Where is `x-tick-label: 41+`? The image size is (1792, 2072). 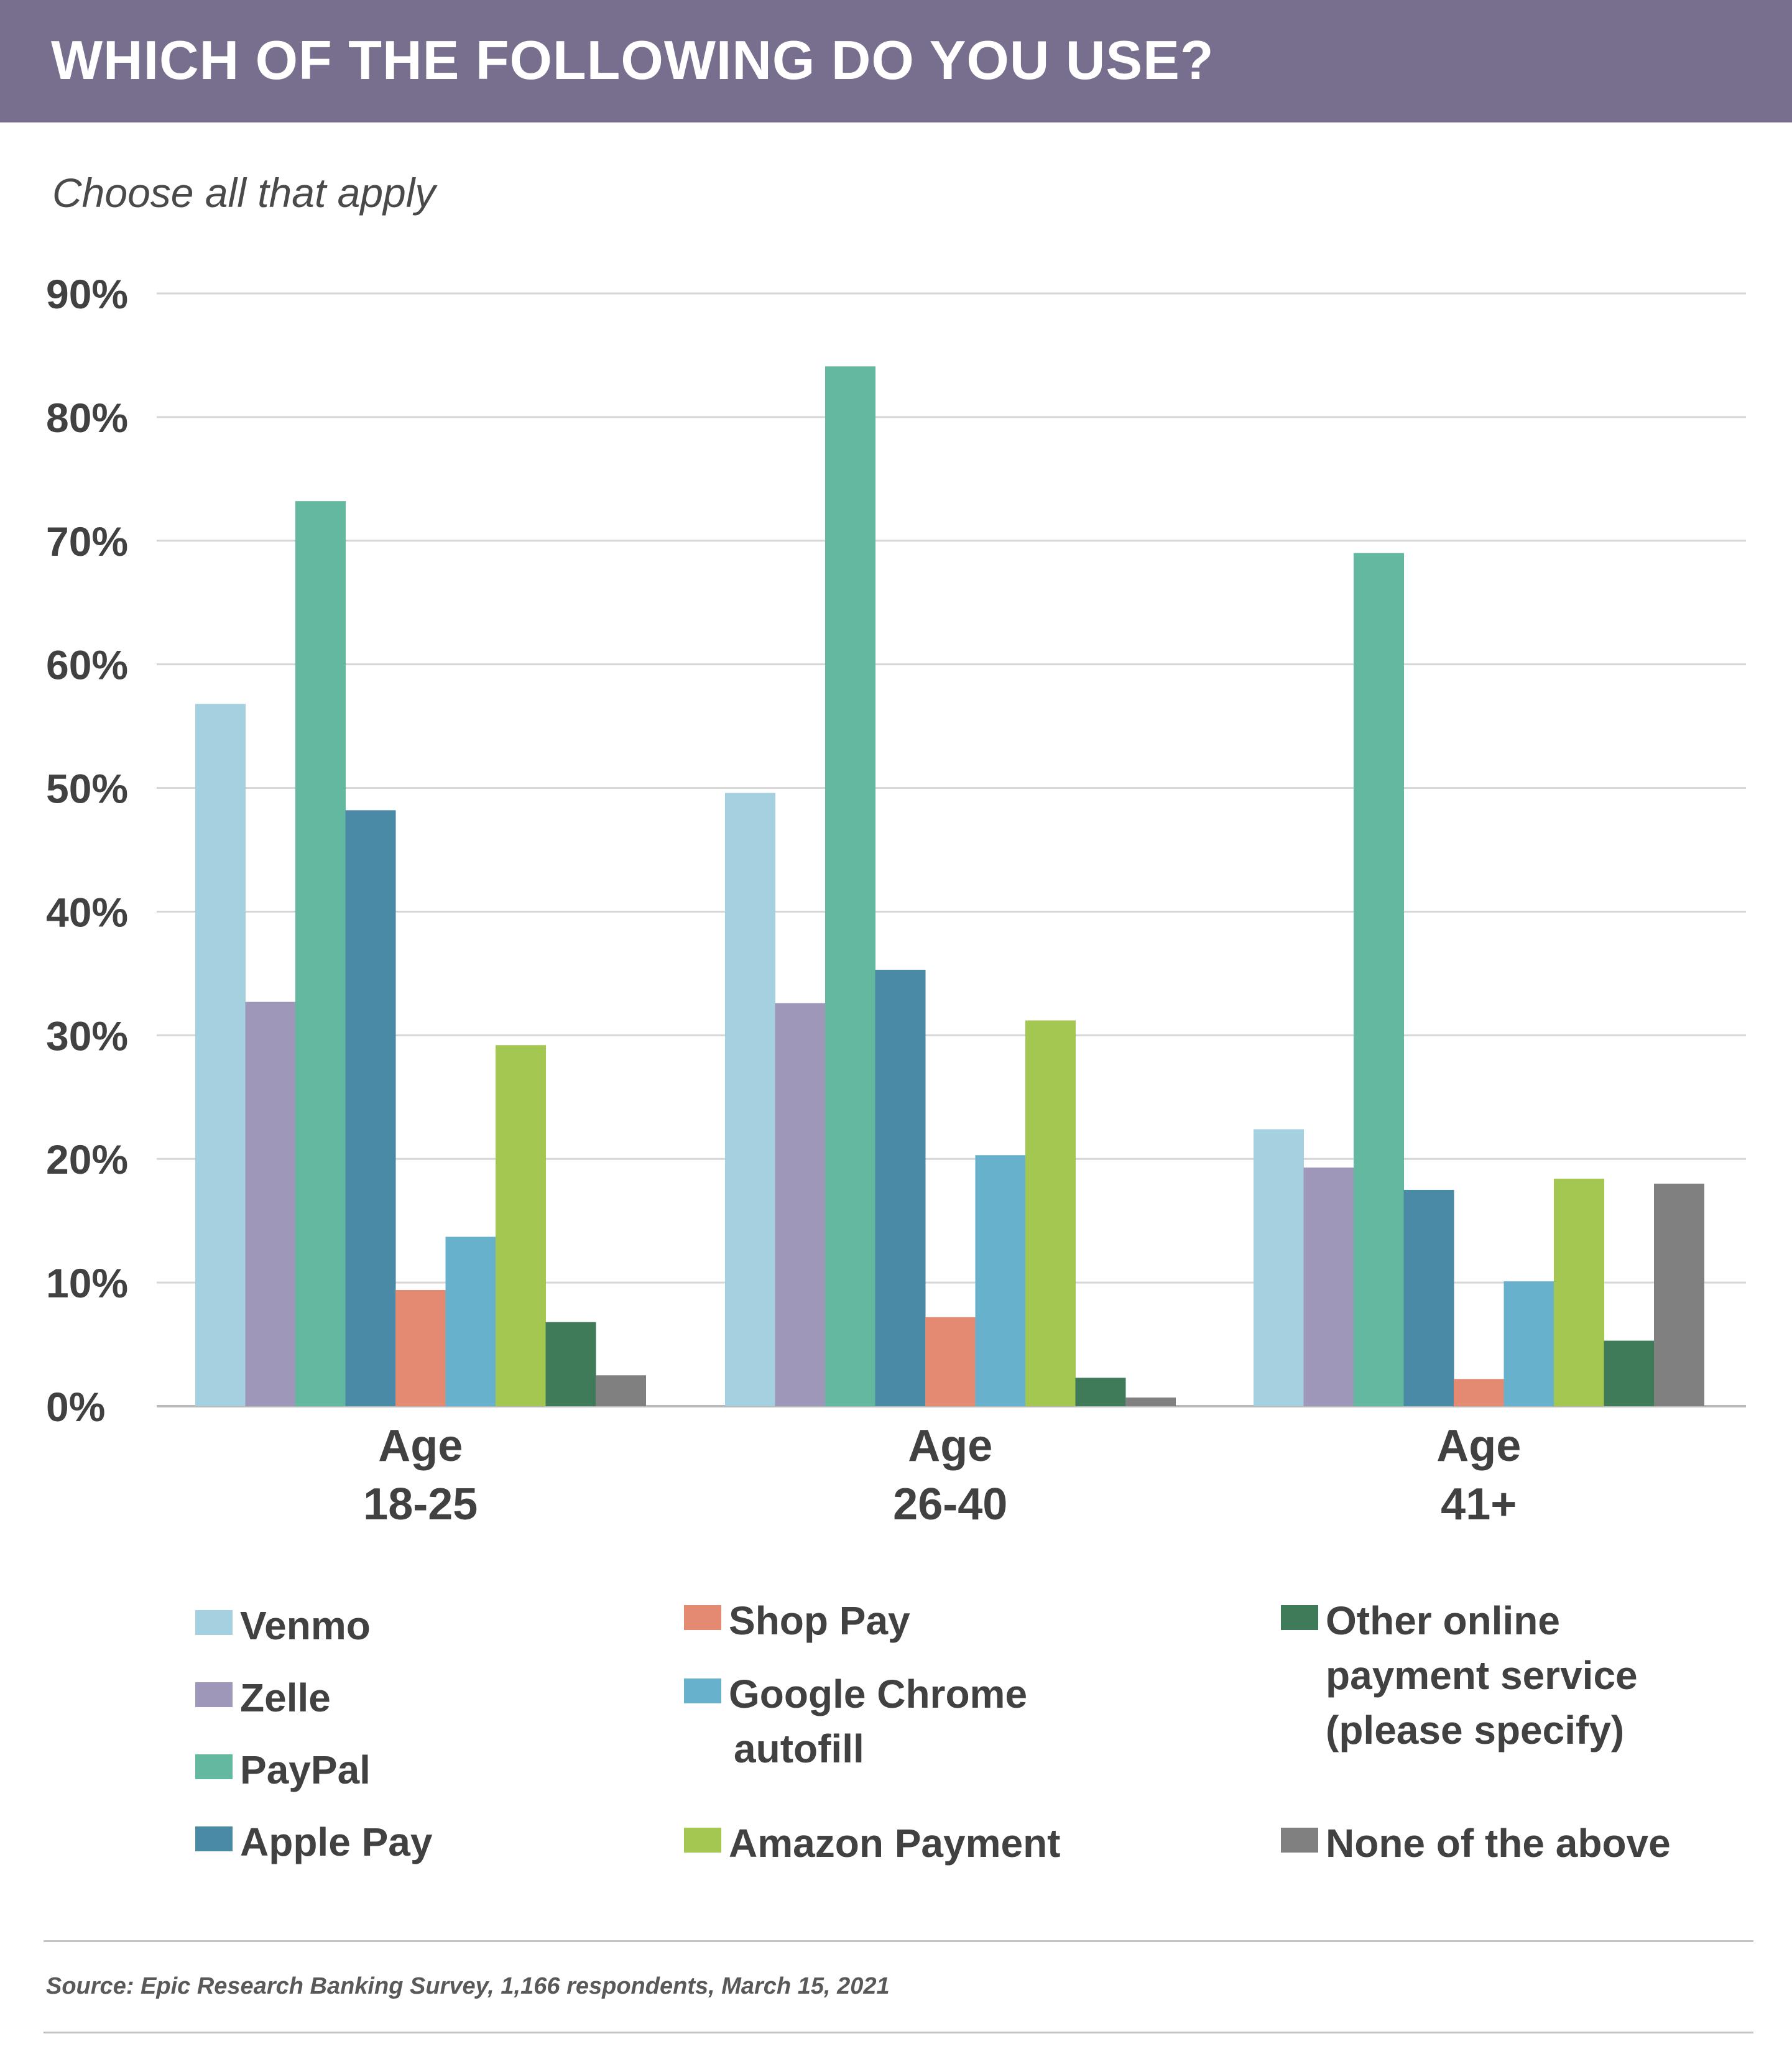 x-tick-label: 41+ is located at coordinates (1479, 1504).